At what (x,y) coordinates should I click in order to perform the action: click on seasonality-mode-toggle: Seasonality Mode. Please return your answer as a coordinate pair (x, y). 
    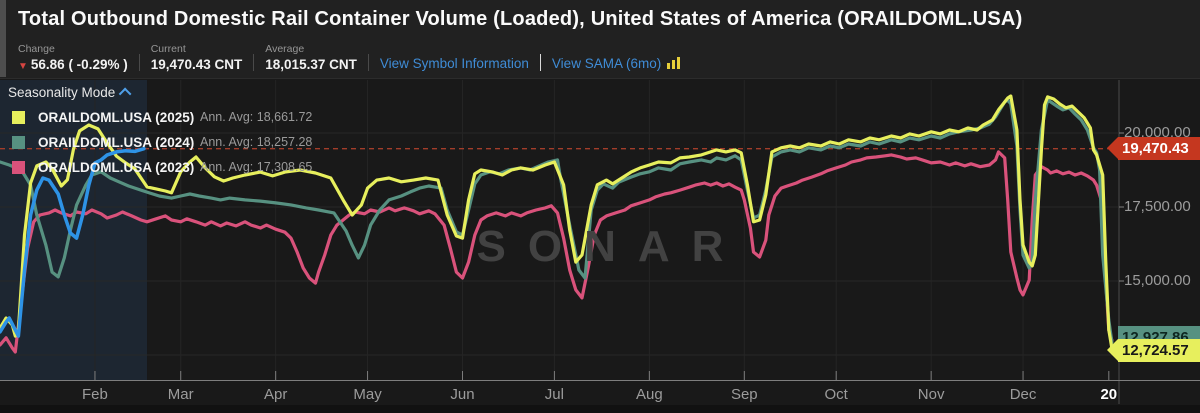
    Looking at the image, I should click on (160, 93).